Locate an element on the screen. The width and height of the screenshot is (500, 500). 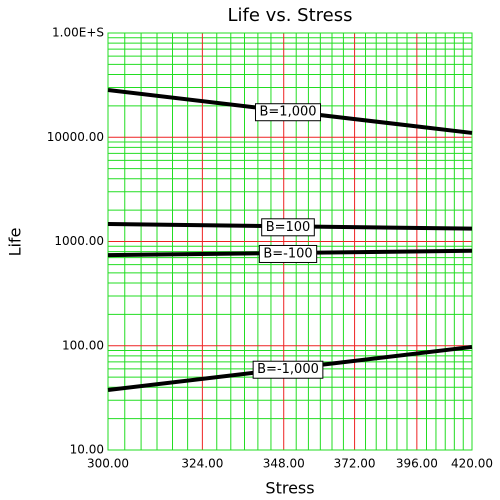
x-tick-label: 348.00 is located at coordinates (284, 464).